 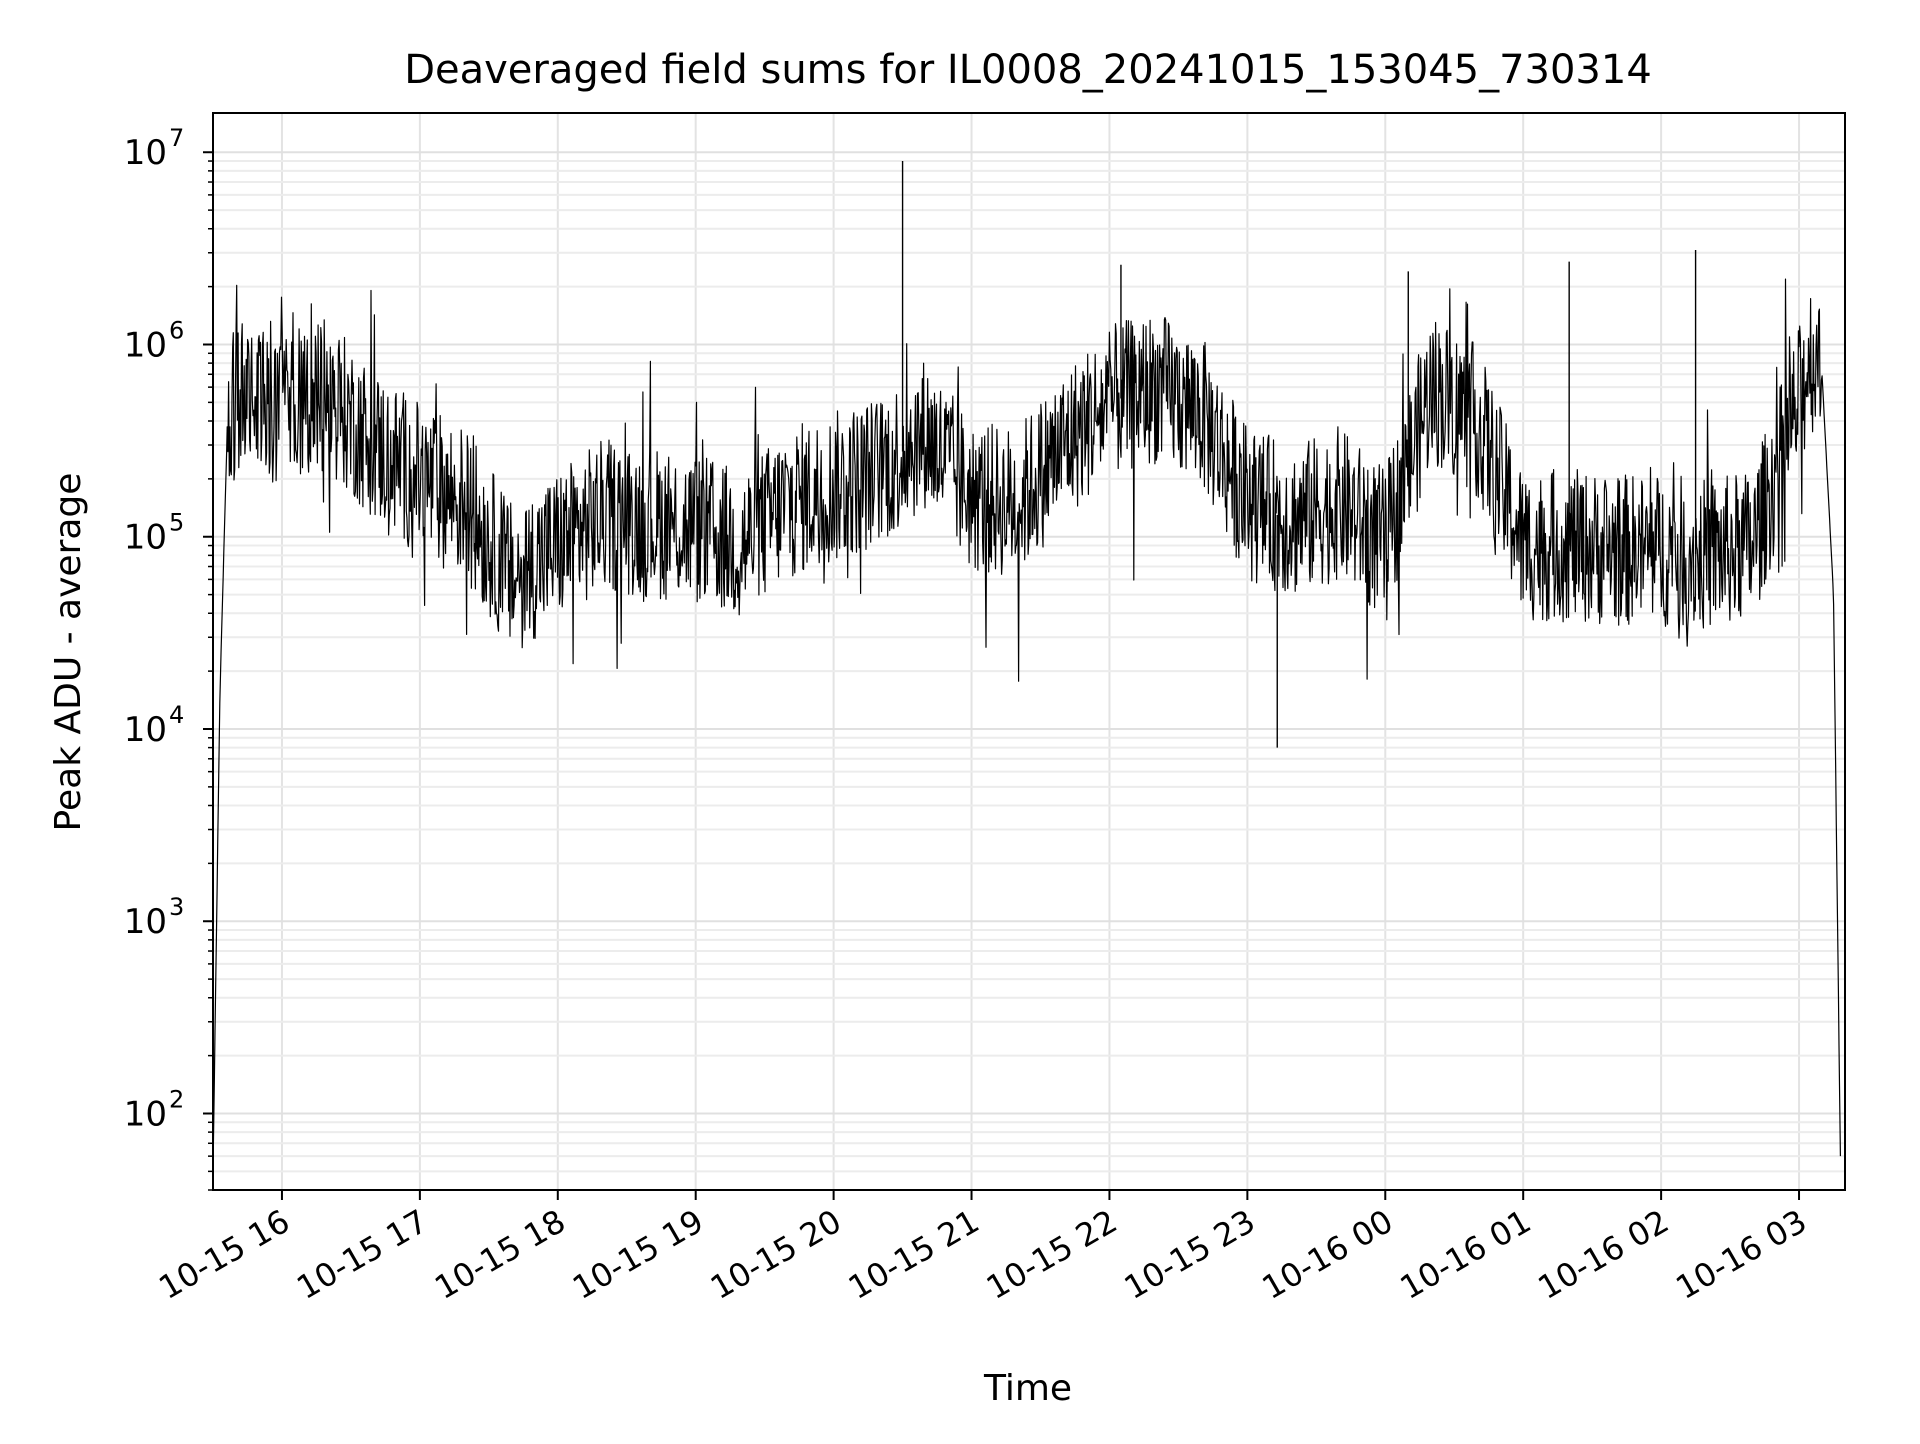 What do you see at coordinates (1052, 1254) in the screenshot?
I see `x-tick-label: 10-15 22` at bounding box center [1052, 1254].